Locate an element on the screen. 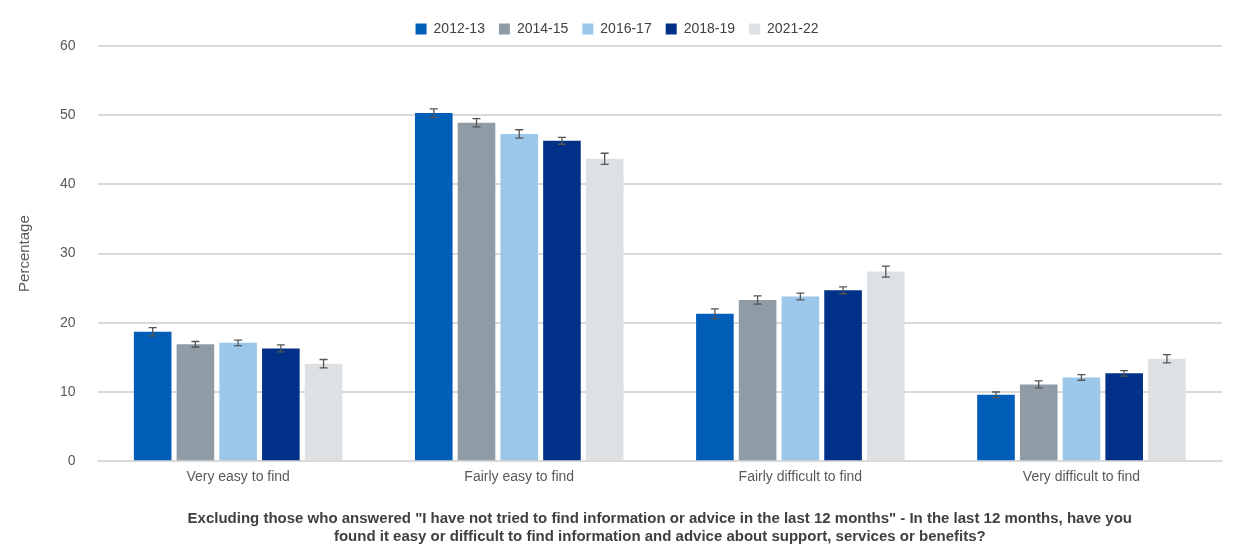 The height and width of the screenshot is (558, 1240). x-tick-label: Fairly difficult to find is located at coordinates (800, 476).